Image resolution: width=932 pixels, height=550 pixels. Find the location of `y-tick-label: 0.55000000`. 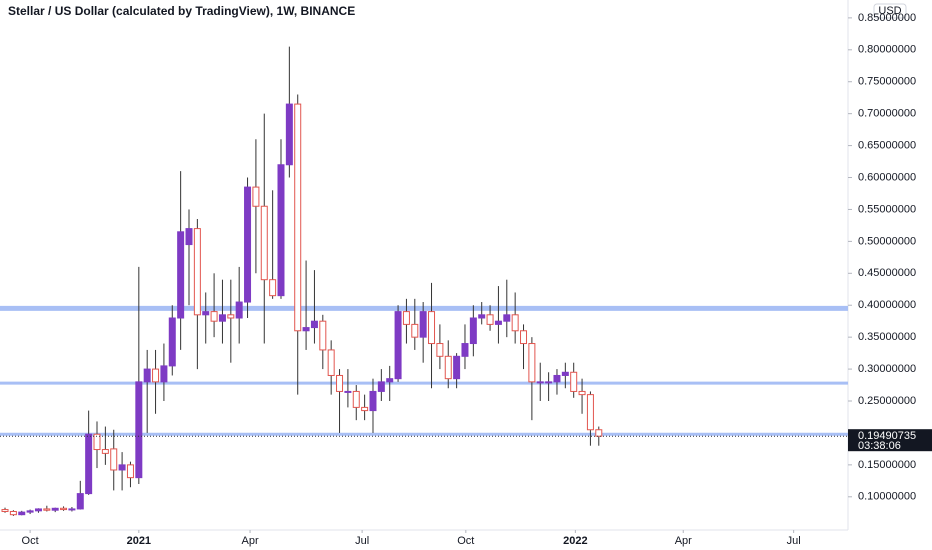

y-tick-label: 0.55000000 is located at coordinates (887, 209).